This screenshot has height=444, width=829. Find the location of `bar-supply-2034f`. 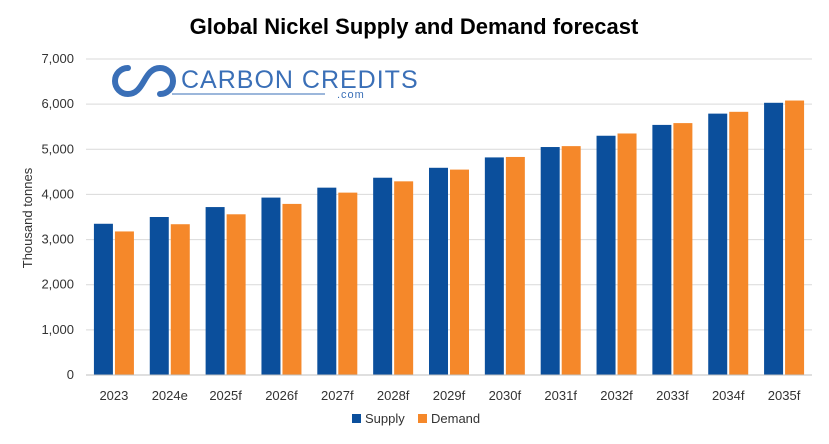

bar-supply-2034f is located at coordinates (718, 244).